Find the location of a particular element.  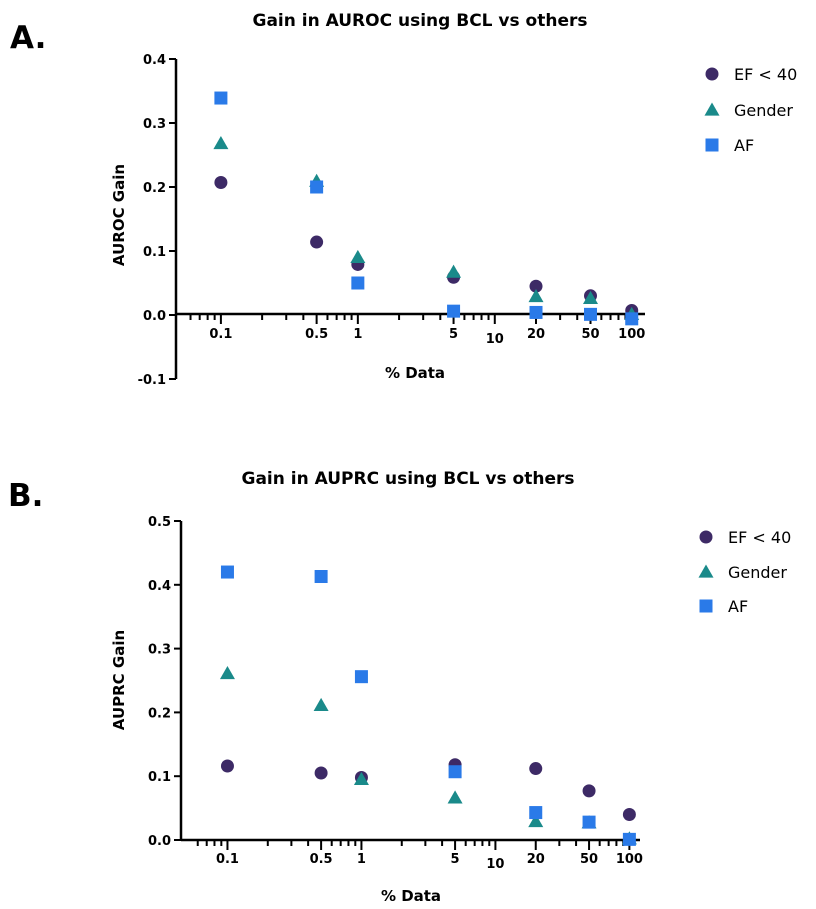

panel-b-x-axis-label: % Data is located at coordinates (411, 896).